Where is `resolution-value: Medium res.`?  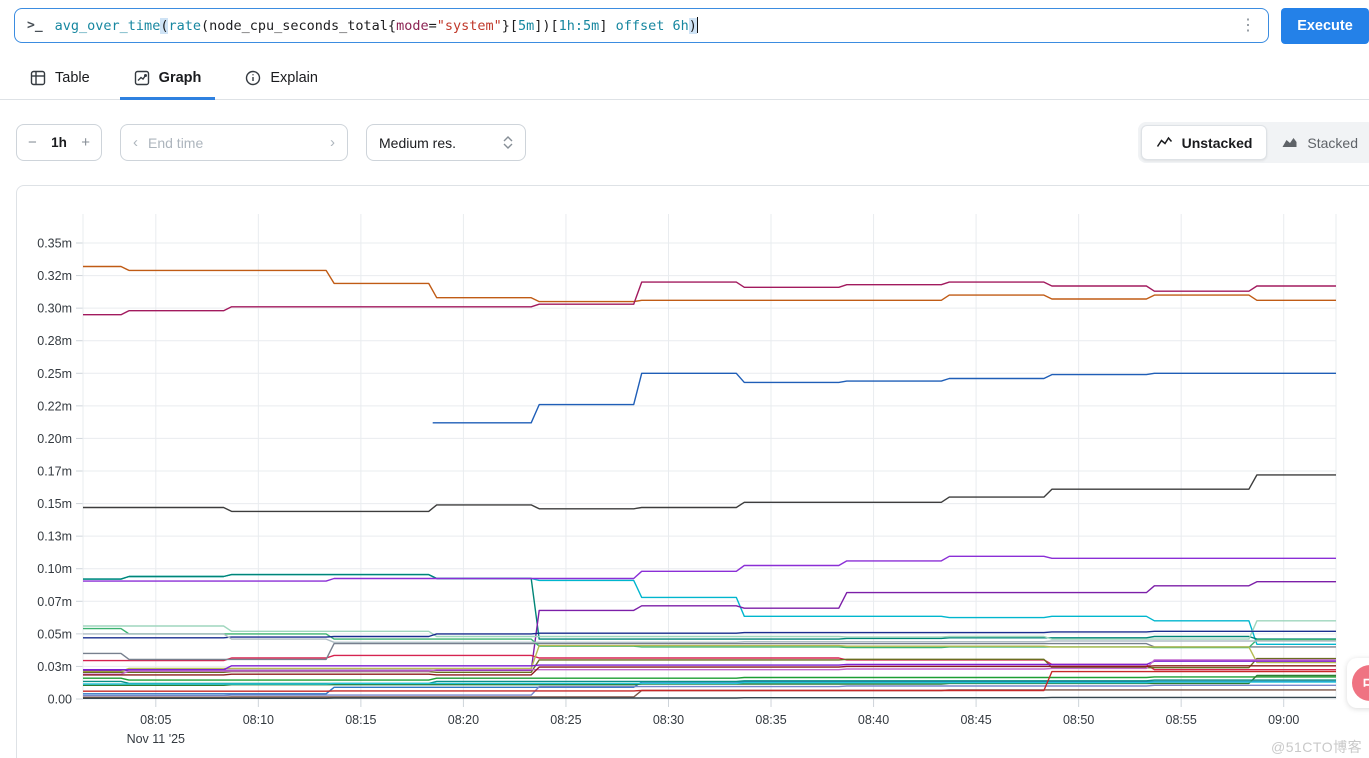 resolution-value: Medium res. is located at coordinates (418, 142).